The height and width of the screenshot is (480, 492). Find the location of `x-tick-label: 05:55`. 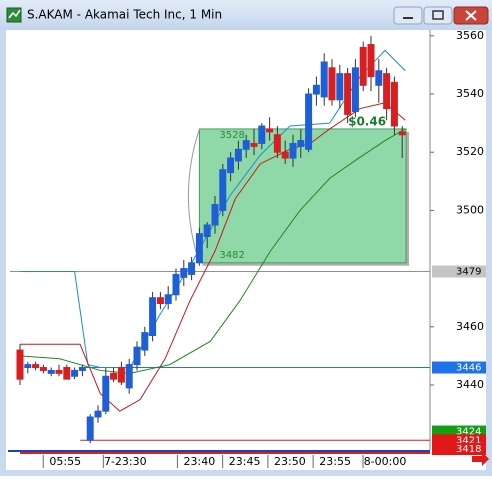

x-tick-label: 05:55 is located at coordinates (65, 461).